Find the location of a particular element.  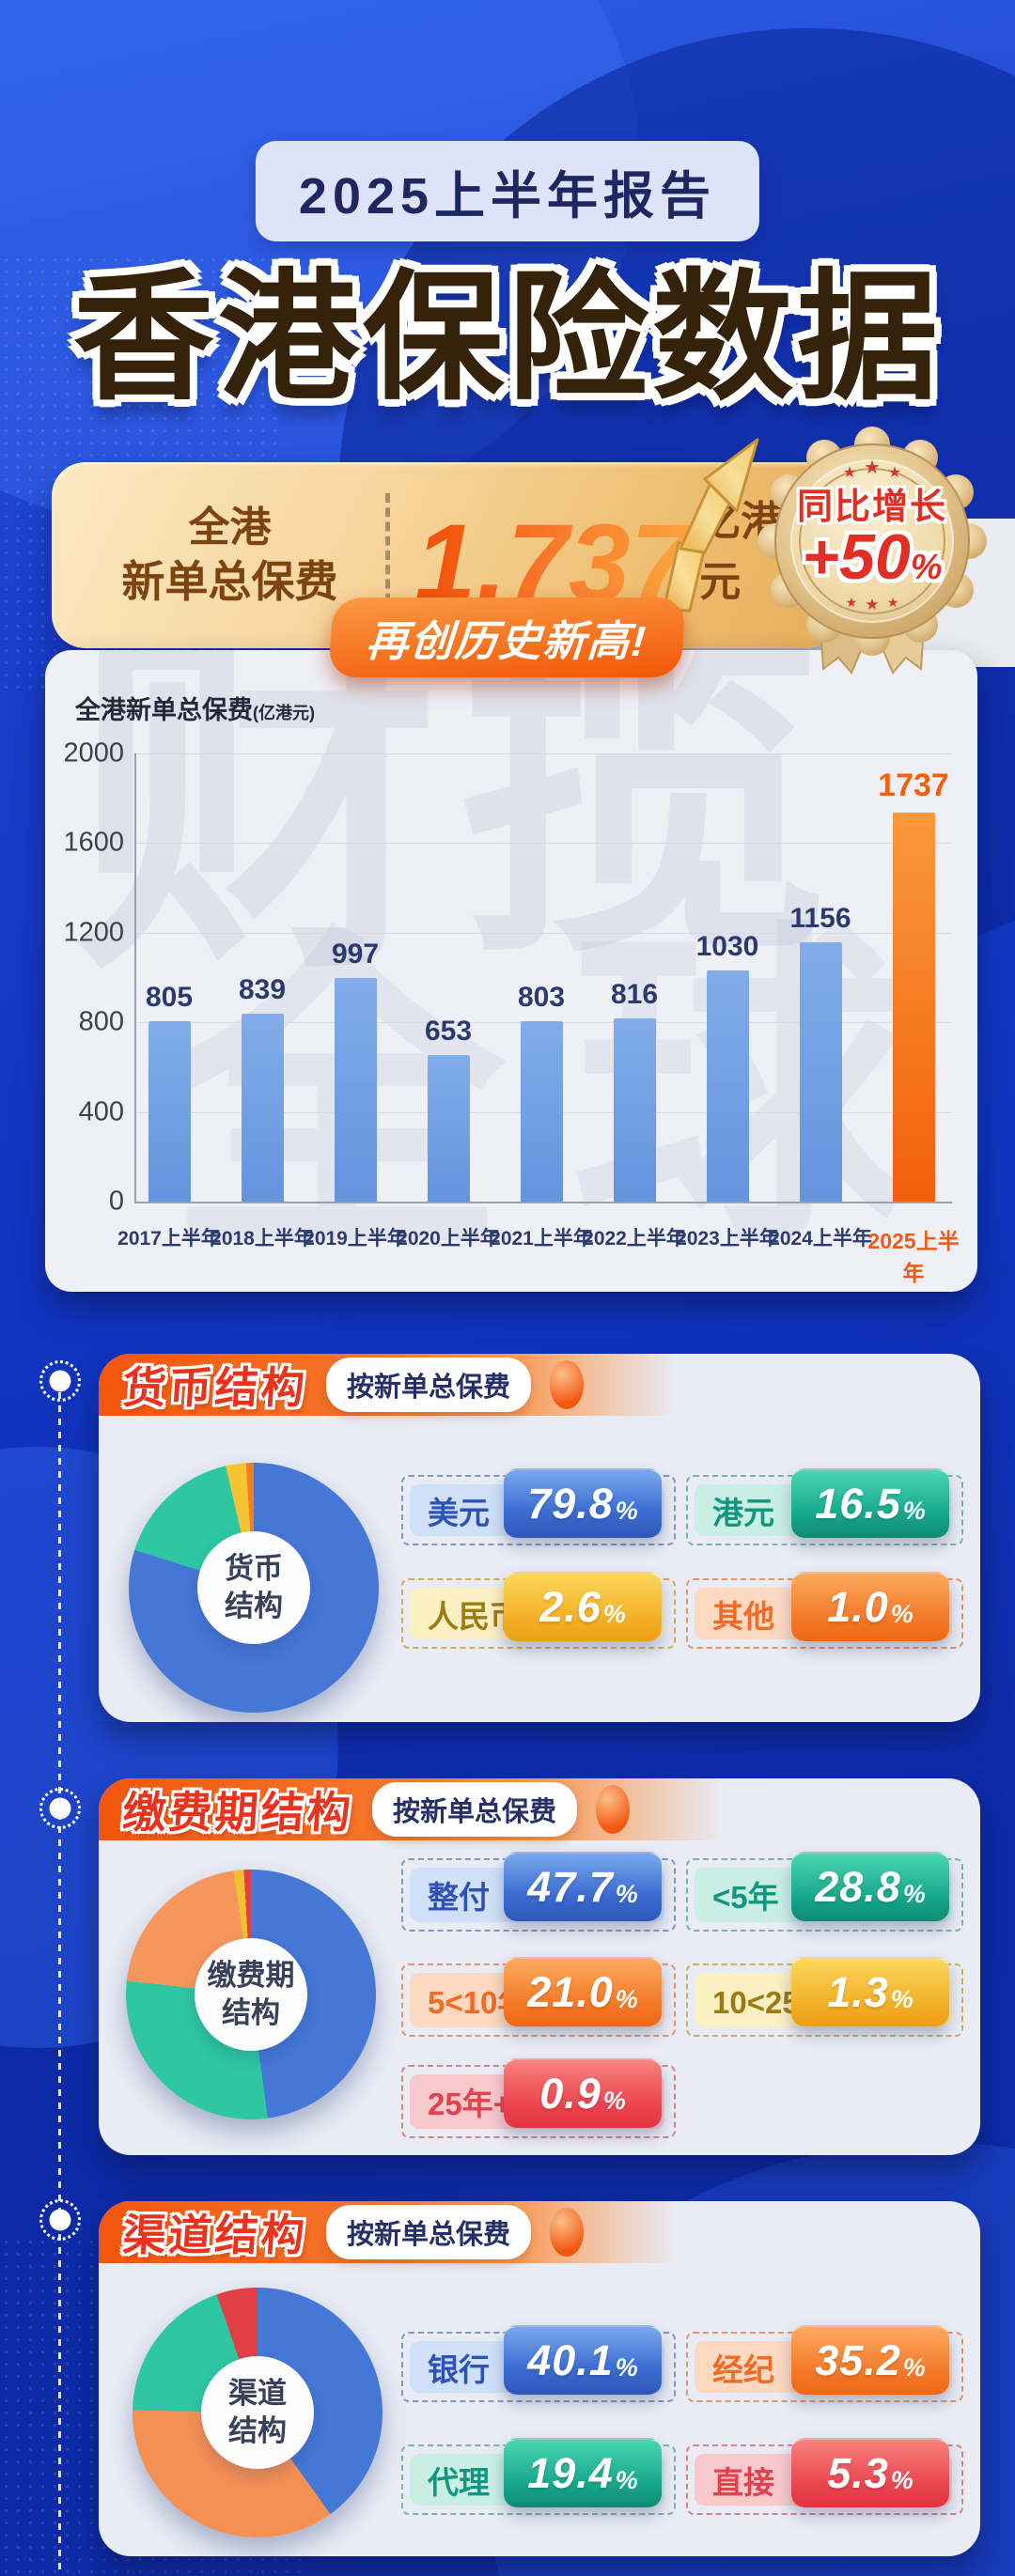

chip-badge: 0.9% is located at coordinates (583, 2093).